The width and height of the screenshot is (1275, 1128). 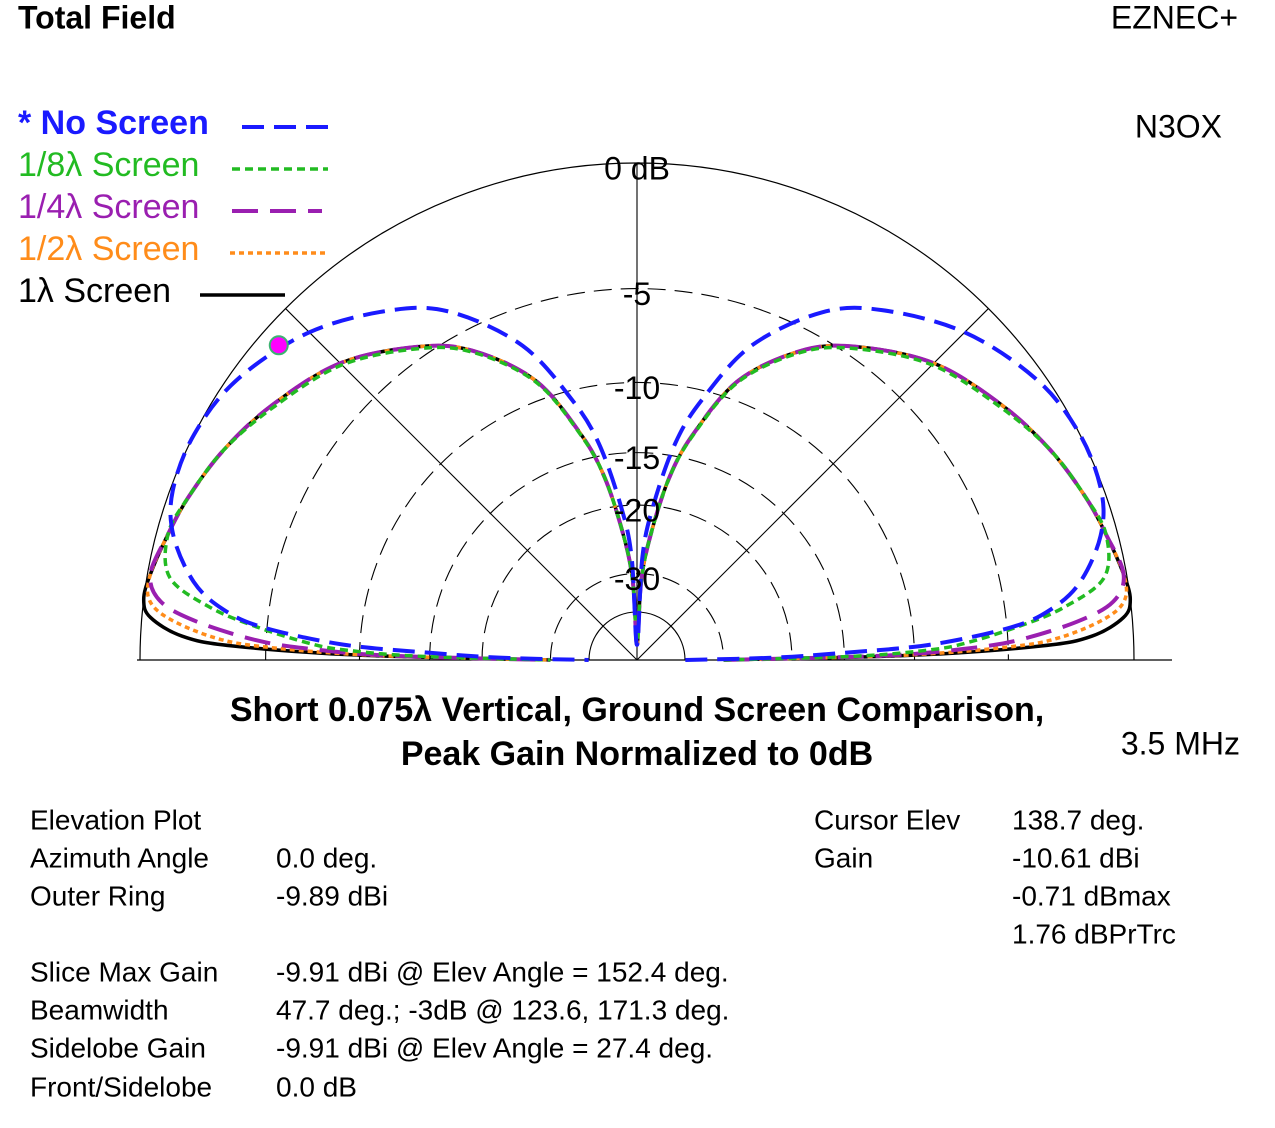 I want to click on info-value: -9.89 dBi, so click(x=332, y=895).